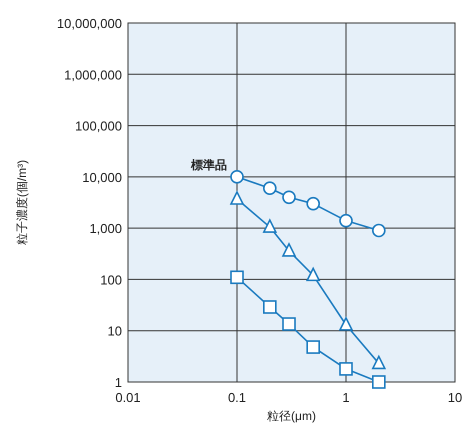 The height and width of the screenshot is (426, 467). Describe the element at coordinates (102, 177) in the screenshot. I see `y-tick-label: 10,000` at that location.